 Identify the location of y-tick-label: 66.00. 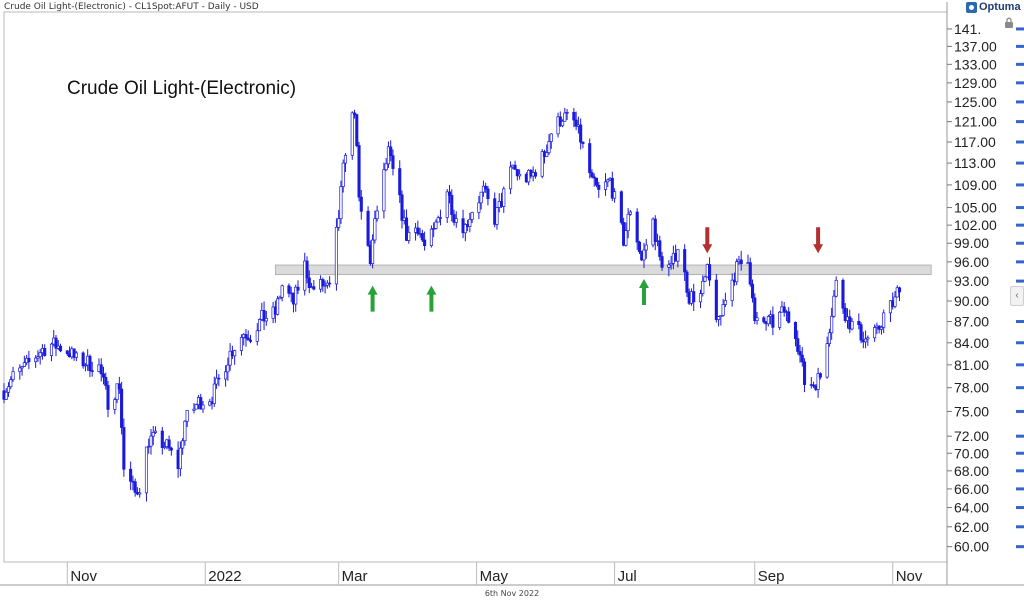
(971, 489).